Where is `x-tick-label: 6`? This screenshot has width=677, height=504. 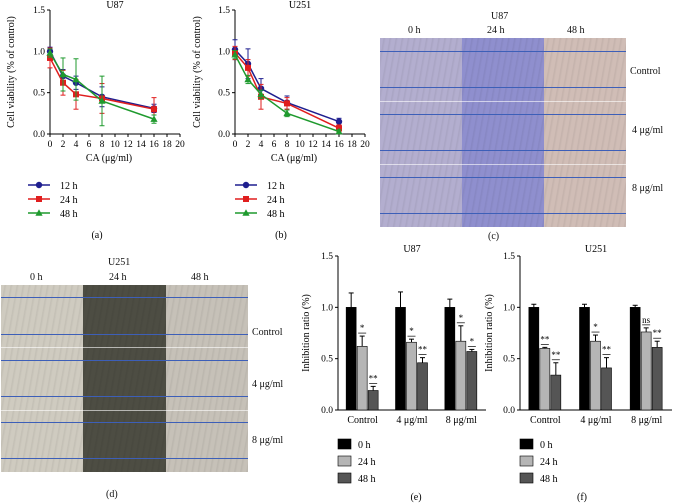
x-tick-label: 6 is located at coordinates (274, 145).